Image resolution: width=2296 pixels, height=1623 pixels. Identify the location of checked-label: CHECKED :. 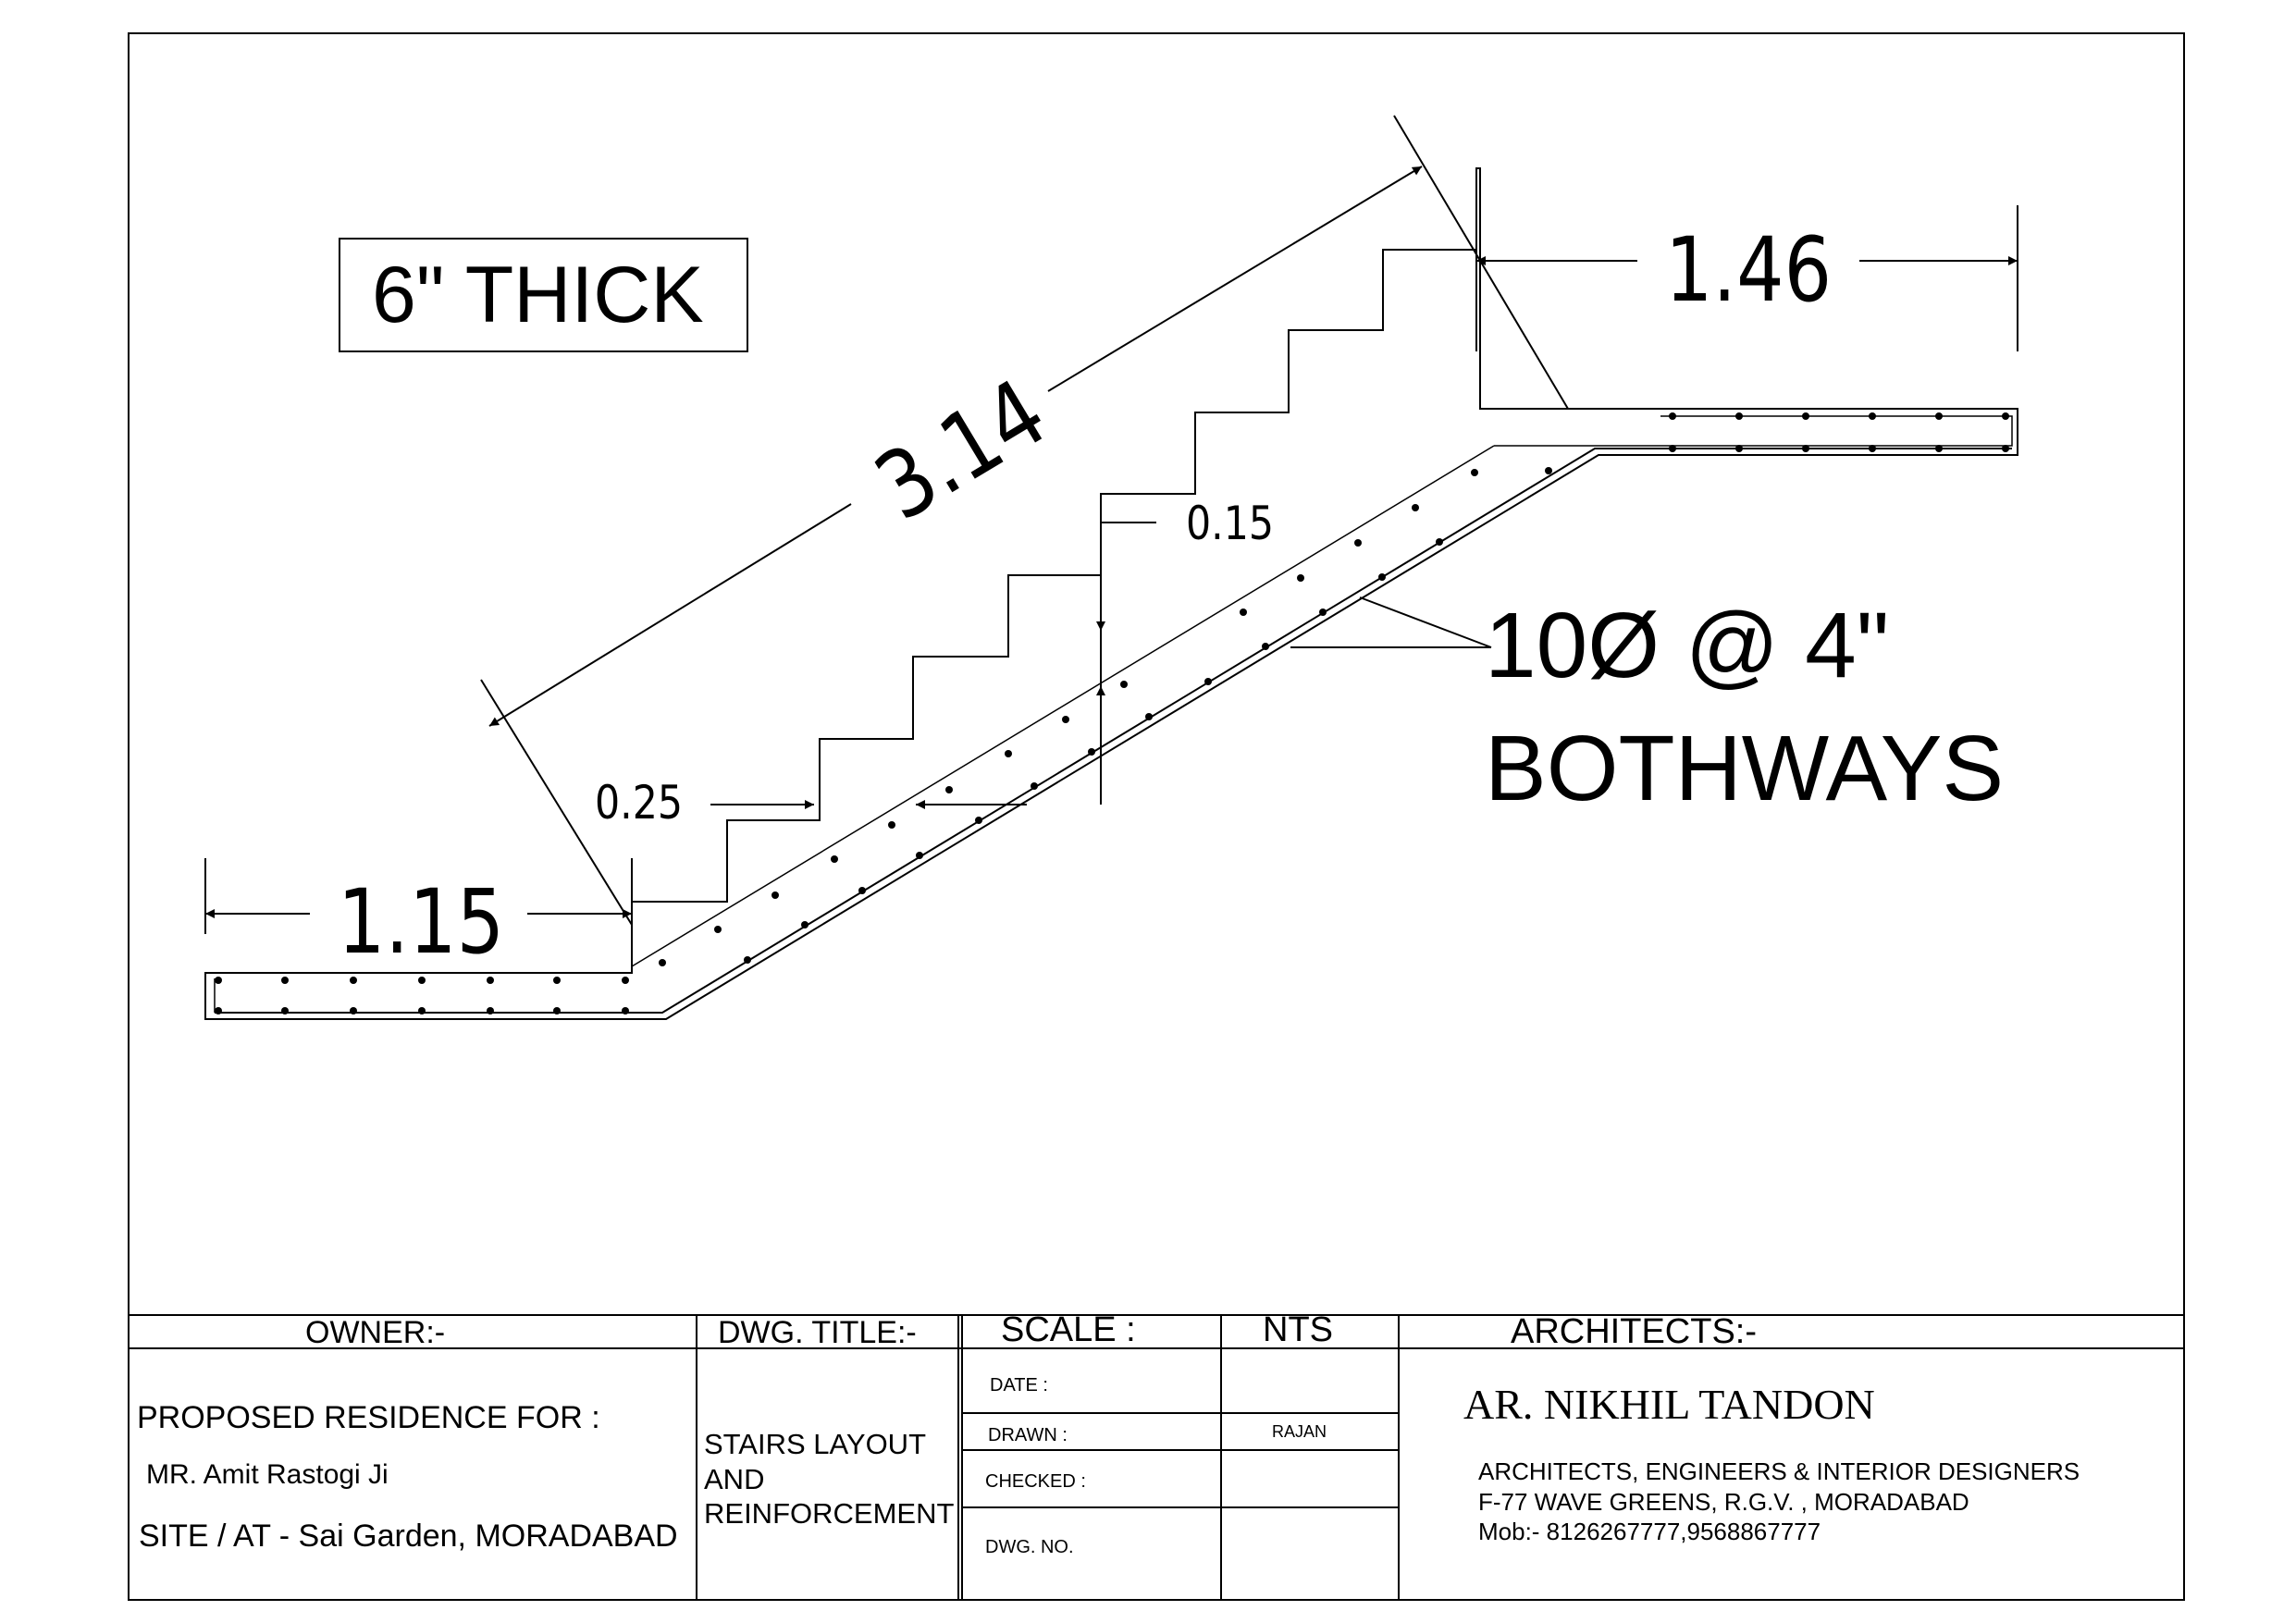
(1035, 1481).